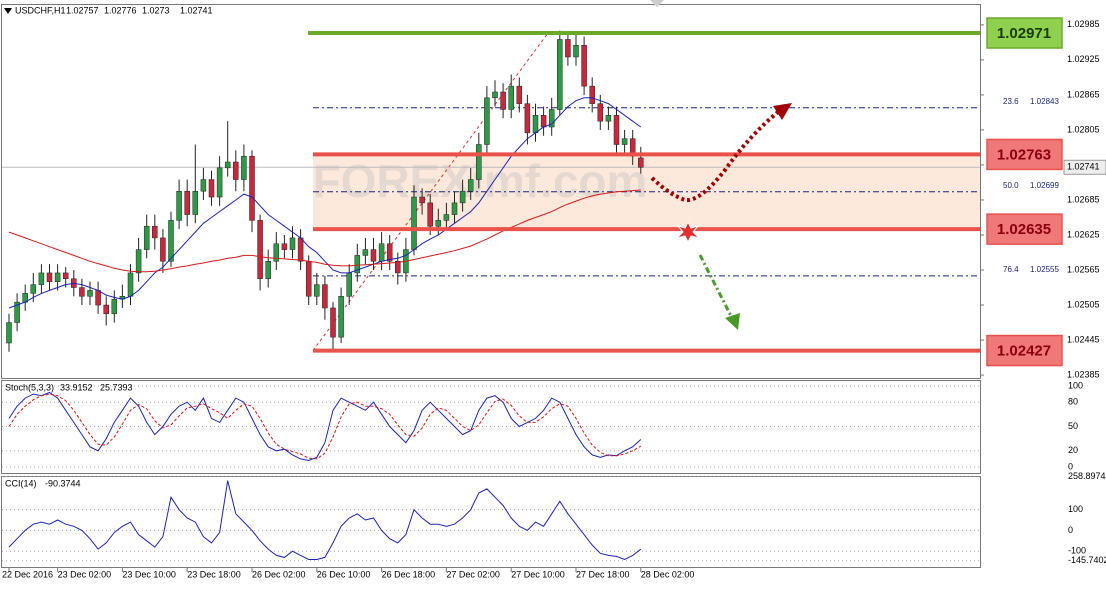 The image size is (1106, 589). I want to click on y-tick-label: 1.02805, so click(1083, 129).